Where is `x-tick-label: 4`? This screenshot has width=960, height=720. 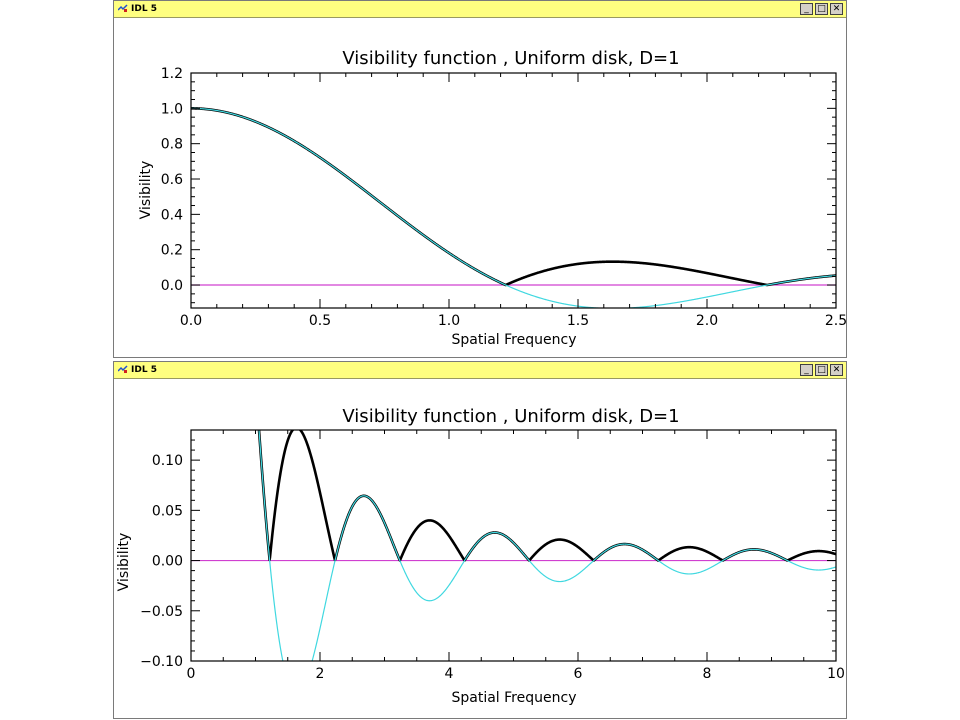
x-tick-label: 4 is located at coordinates (449, 674).